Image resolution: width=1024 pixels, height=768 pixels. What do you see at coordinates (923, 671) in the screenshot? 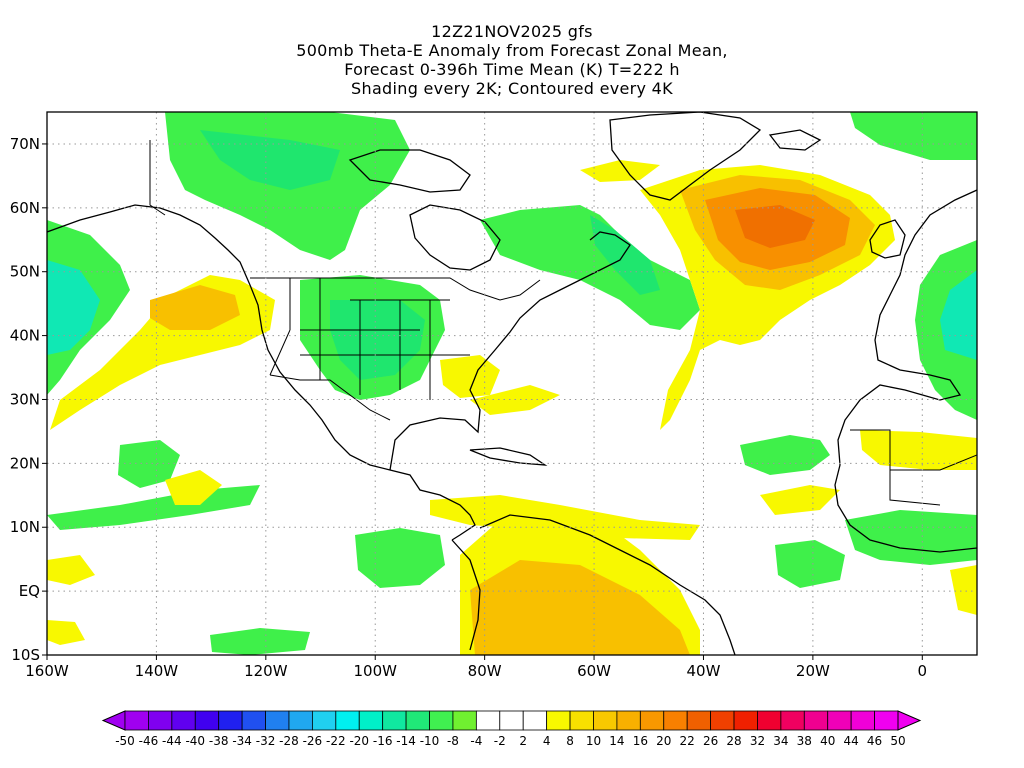
I see `tick-label-lon: 0` at bounding box center [923, 671].